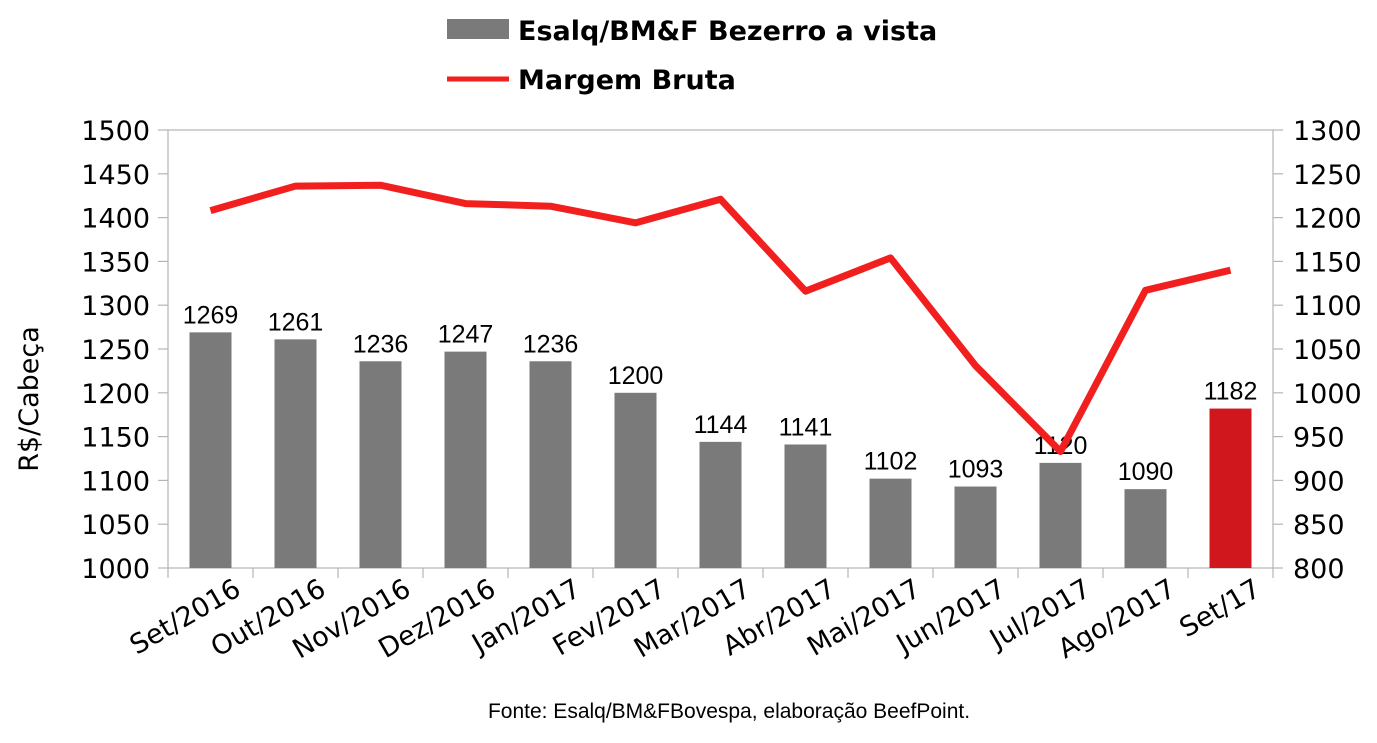 The image size is (1377, 743). Describe the element at coordinates (727, 31) in the screenshot. I see `legend-bar-label: Esalq/BM&F Bezerro a vista` at that location.